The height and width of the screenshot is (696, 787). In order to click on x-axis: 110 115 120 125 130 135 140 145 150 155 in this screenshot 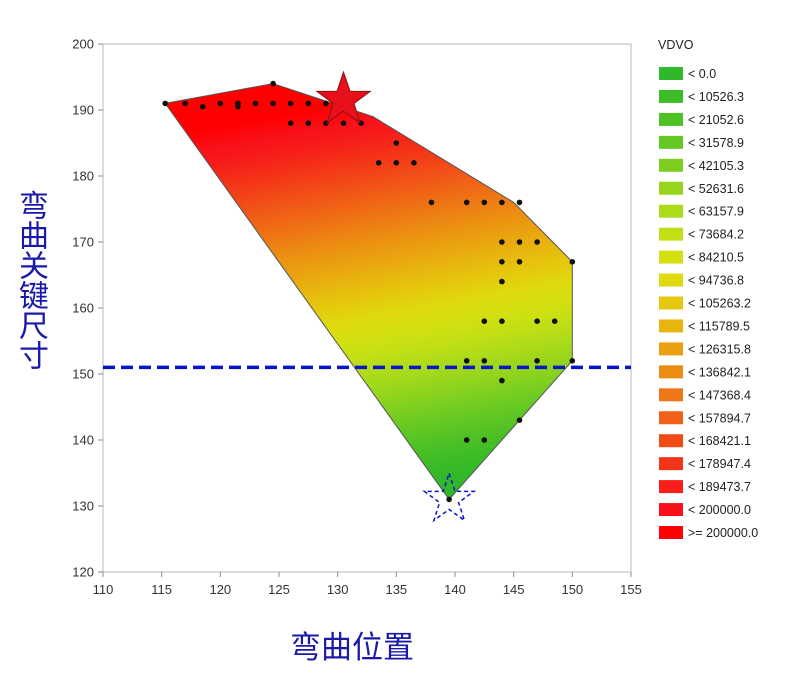, I will do `click(367, 584)`.